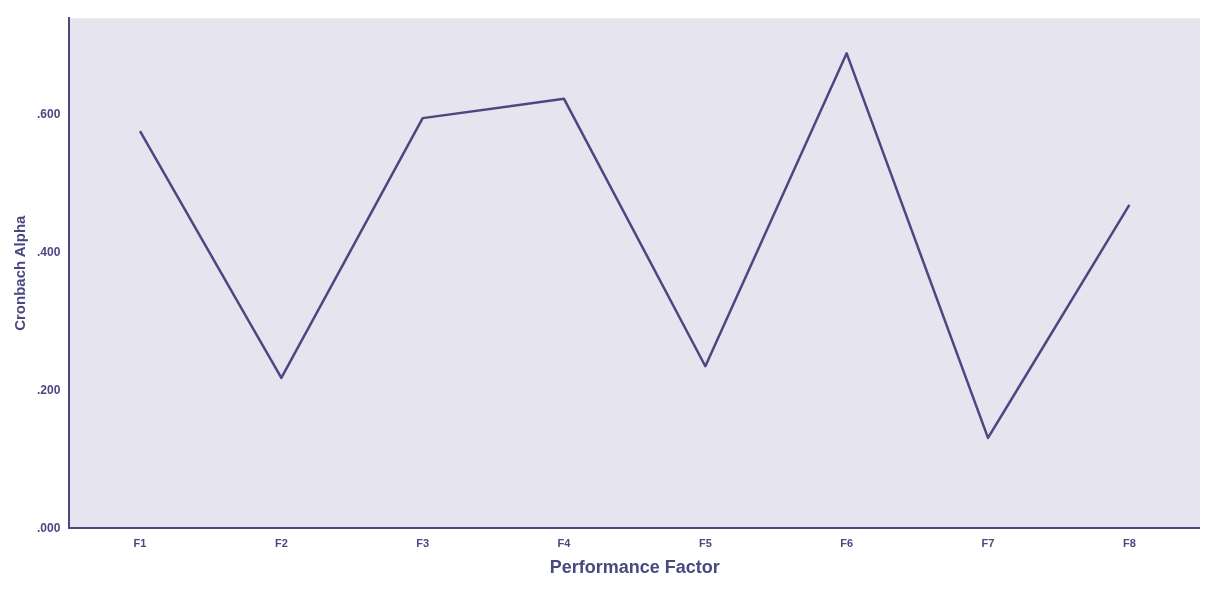  What do you see at coordinates (281, 542) in the screenshot?
I see `x-tick-label: F2` at bounding box center [281, 542].